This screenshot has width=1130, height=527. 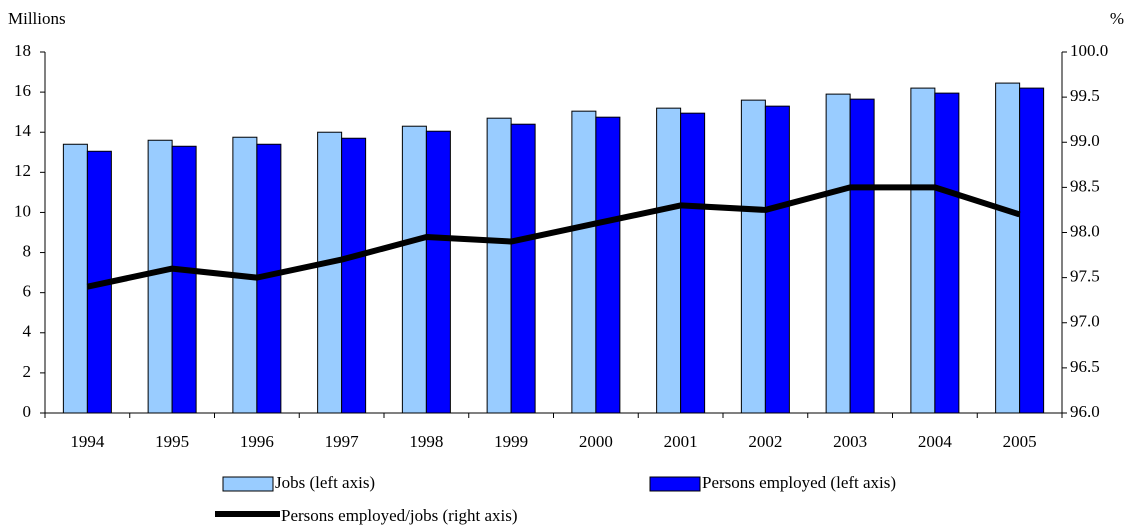 What do you see at coordinates (426, 441) in the screenshot?
I see `x-tick-label: 1998` at bounding box center [426, 441].